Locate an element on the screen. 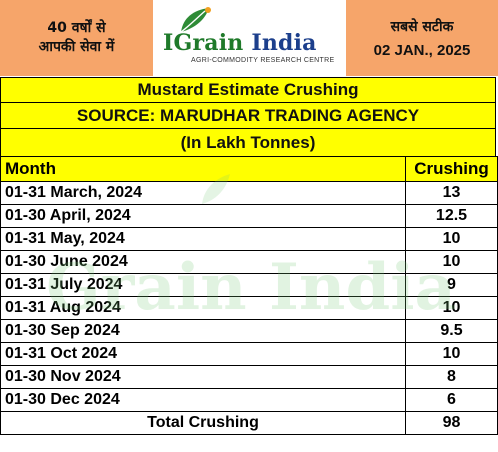 This screenshot has width=498, height=452. month-cell: 01-30 Sep 2024 is located at coordinates (203, 331).